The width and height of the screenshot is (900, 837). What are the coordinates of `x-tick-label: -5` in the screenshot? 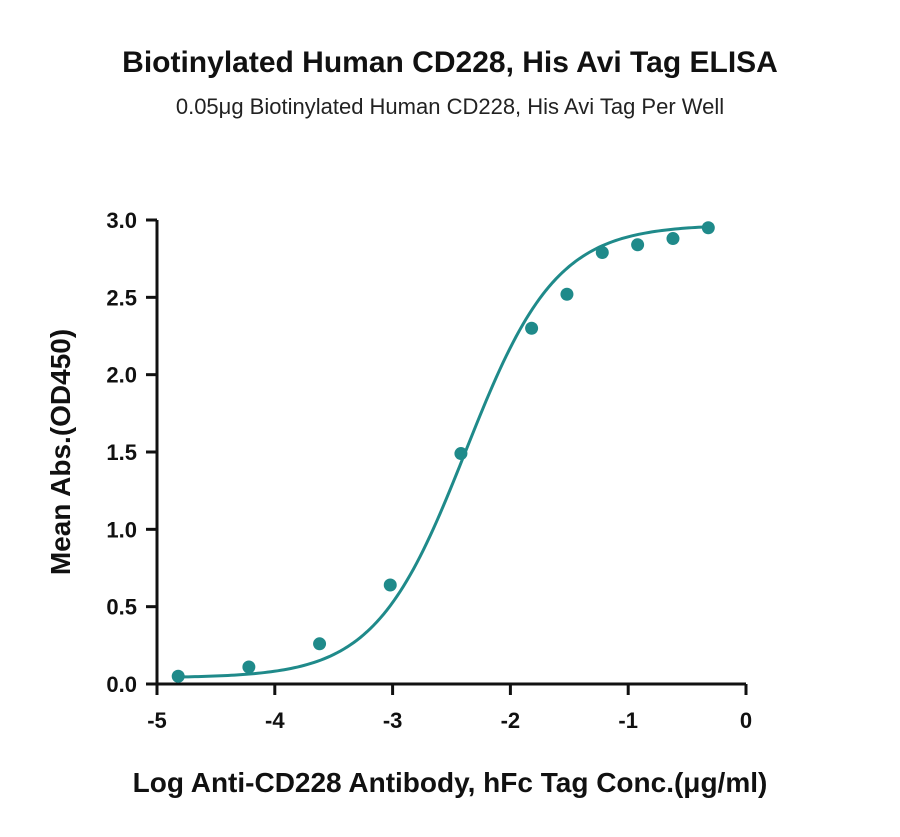 It's located at (157, 720).